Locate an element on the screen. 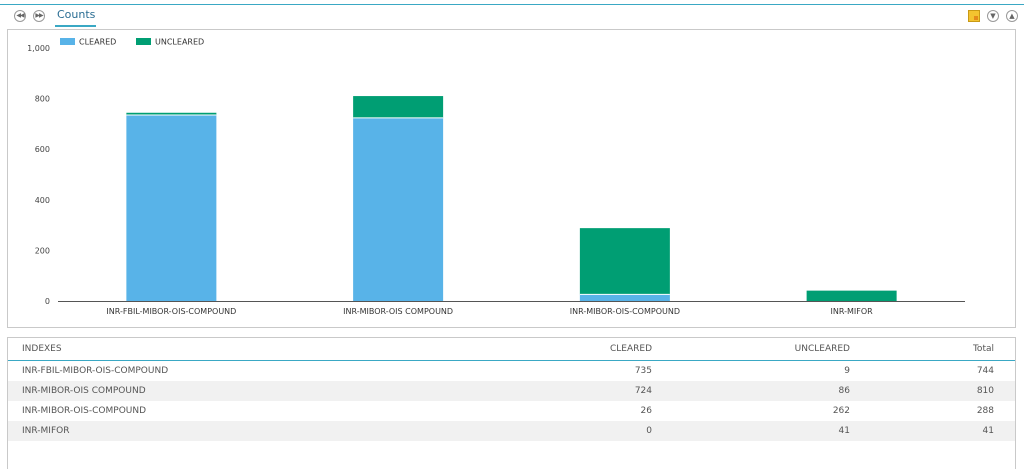 The image size is (1024, 469). cell-total: 288 is located at coordinates (985, 411).